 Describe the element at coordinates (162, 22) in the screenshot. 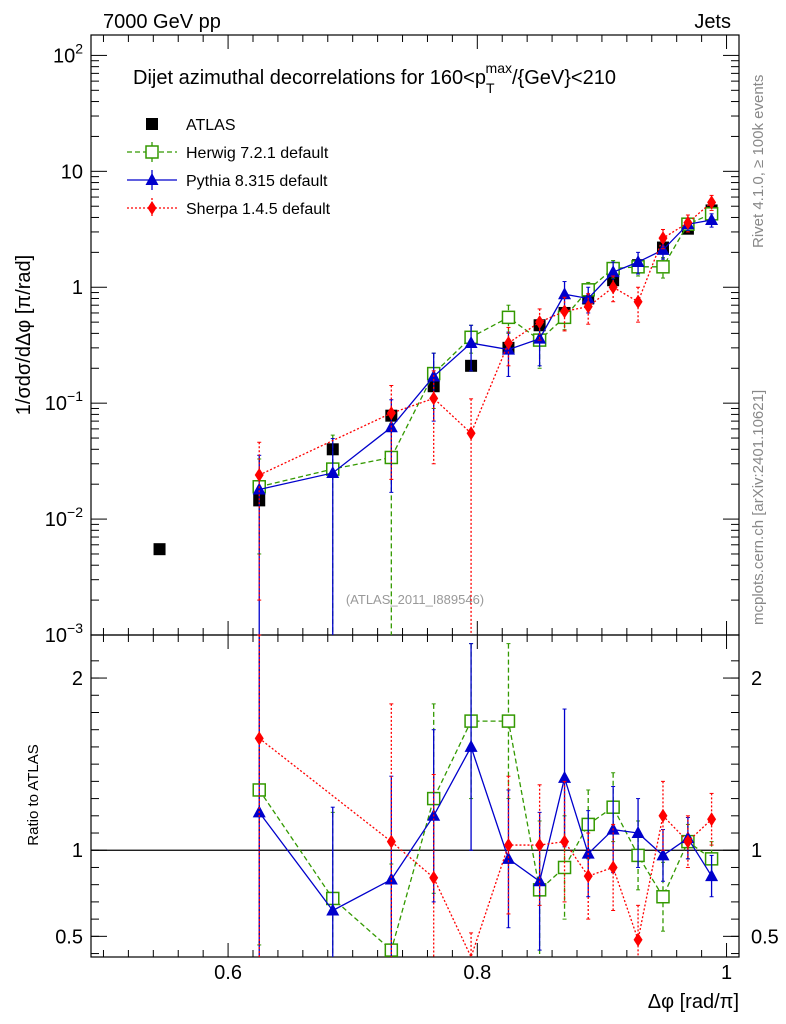

I see `header-left: 7000 GeV pp` at that location.